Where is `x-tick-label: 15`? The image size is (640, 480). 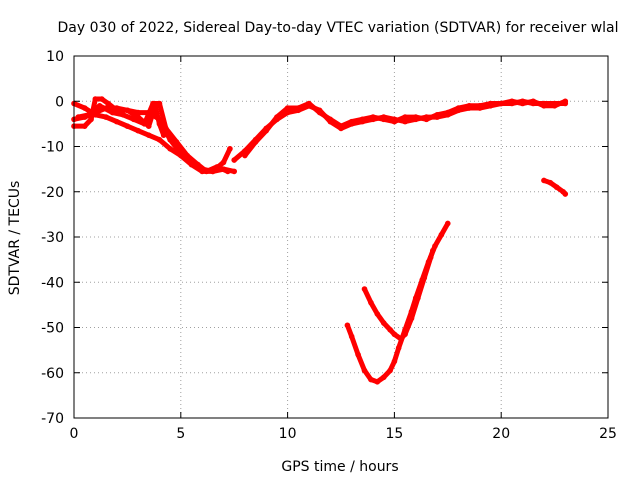 x-tick-label: 15 is located at coordinates (394, 434).